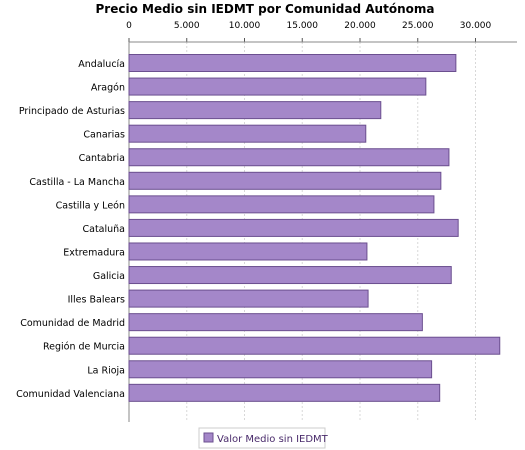  What do you see at coordinates (418, 26) in the screenshot?
I see `x-tick-label: 25.000` at bounding box center [418, 26].